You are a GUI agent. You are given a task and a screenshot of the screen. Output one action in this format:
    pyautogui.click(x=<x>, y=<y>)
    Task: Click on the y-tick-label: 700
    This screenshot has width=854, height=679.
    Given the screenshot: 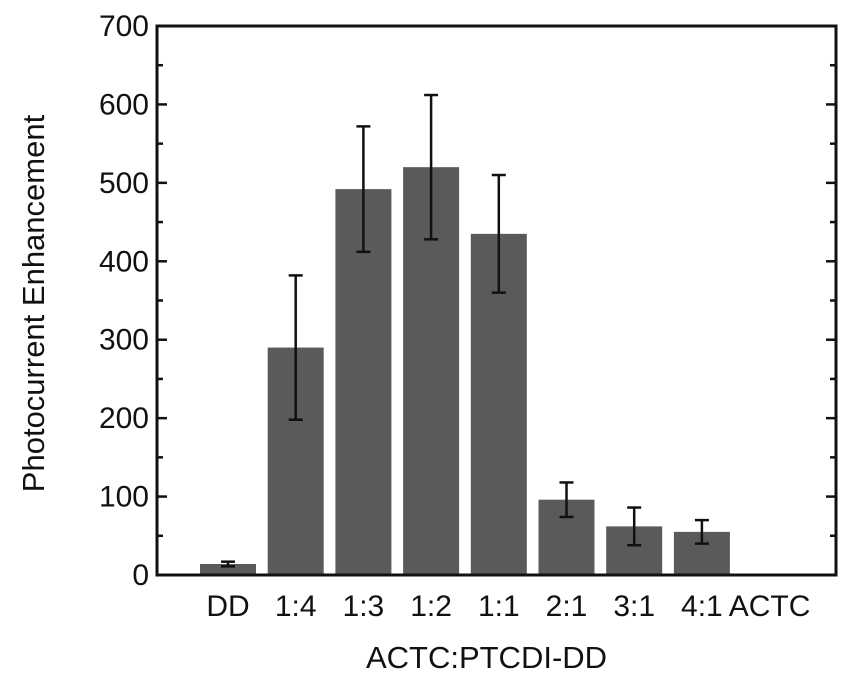 What is the action you would take?
    pyautogui.click(x=124, y=26)
    